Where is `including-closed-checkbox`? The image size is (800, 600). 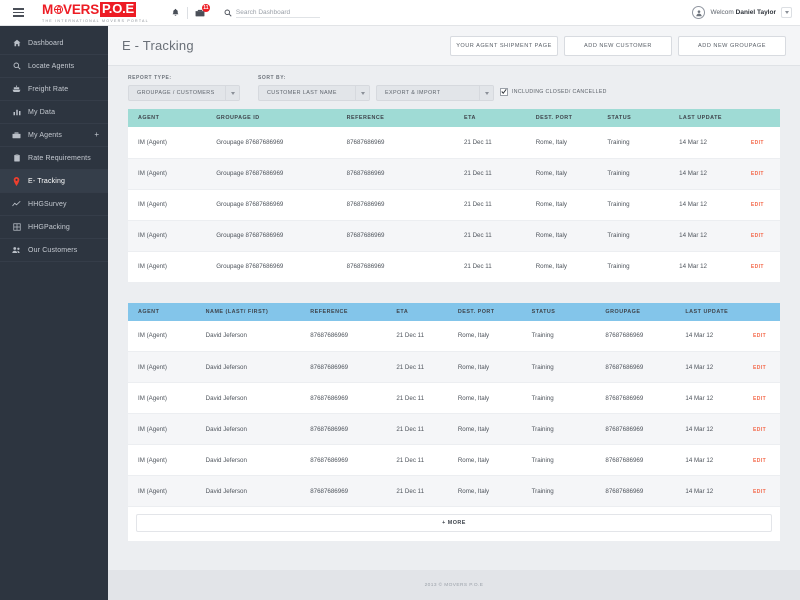
including-closed-checkbox is located at coordinates (504, 91).